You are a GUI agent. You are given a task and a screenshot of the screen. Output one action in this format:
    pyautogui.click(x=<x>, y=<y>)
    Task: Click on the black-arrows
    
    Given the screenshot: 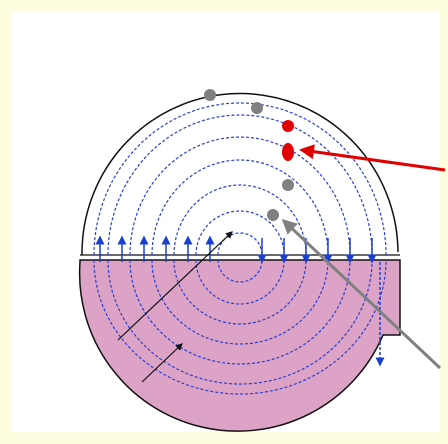 What is the action you would take?
    pyautogui.click(x=175, y=307)
    